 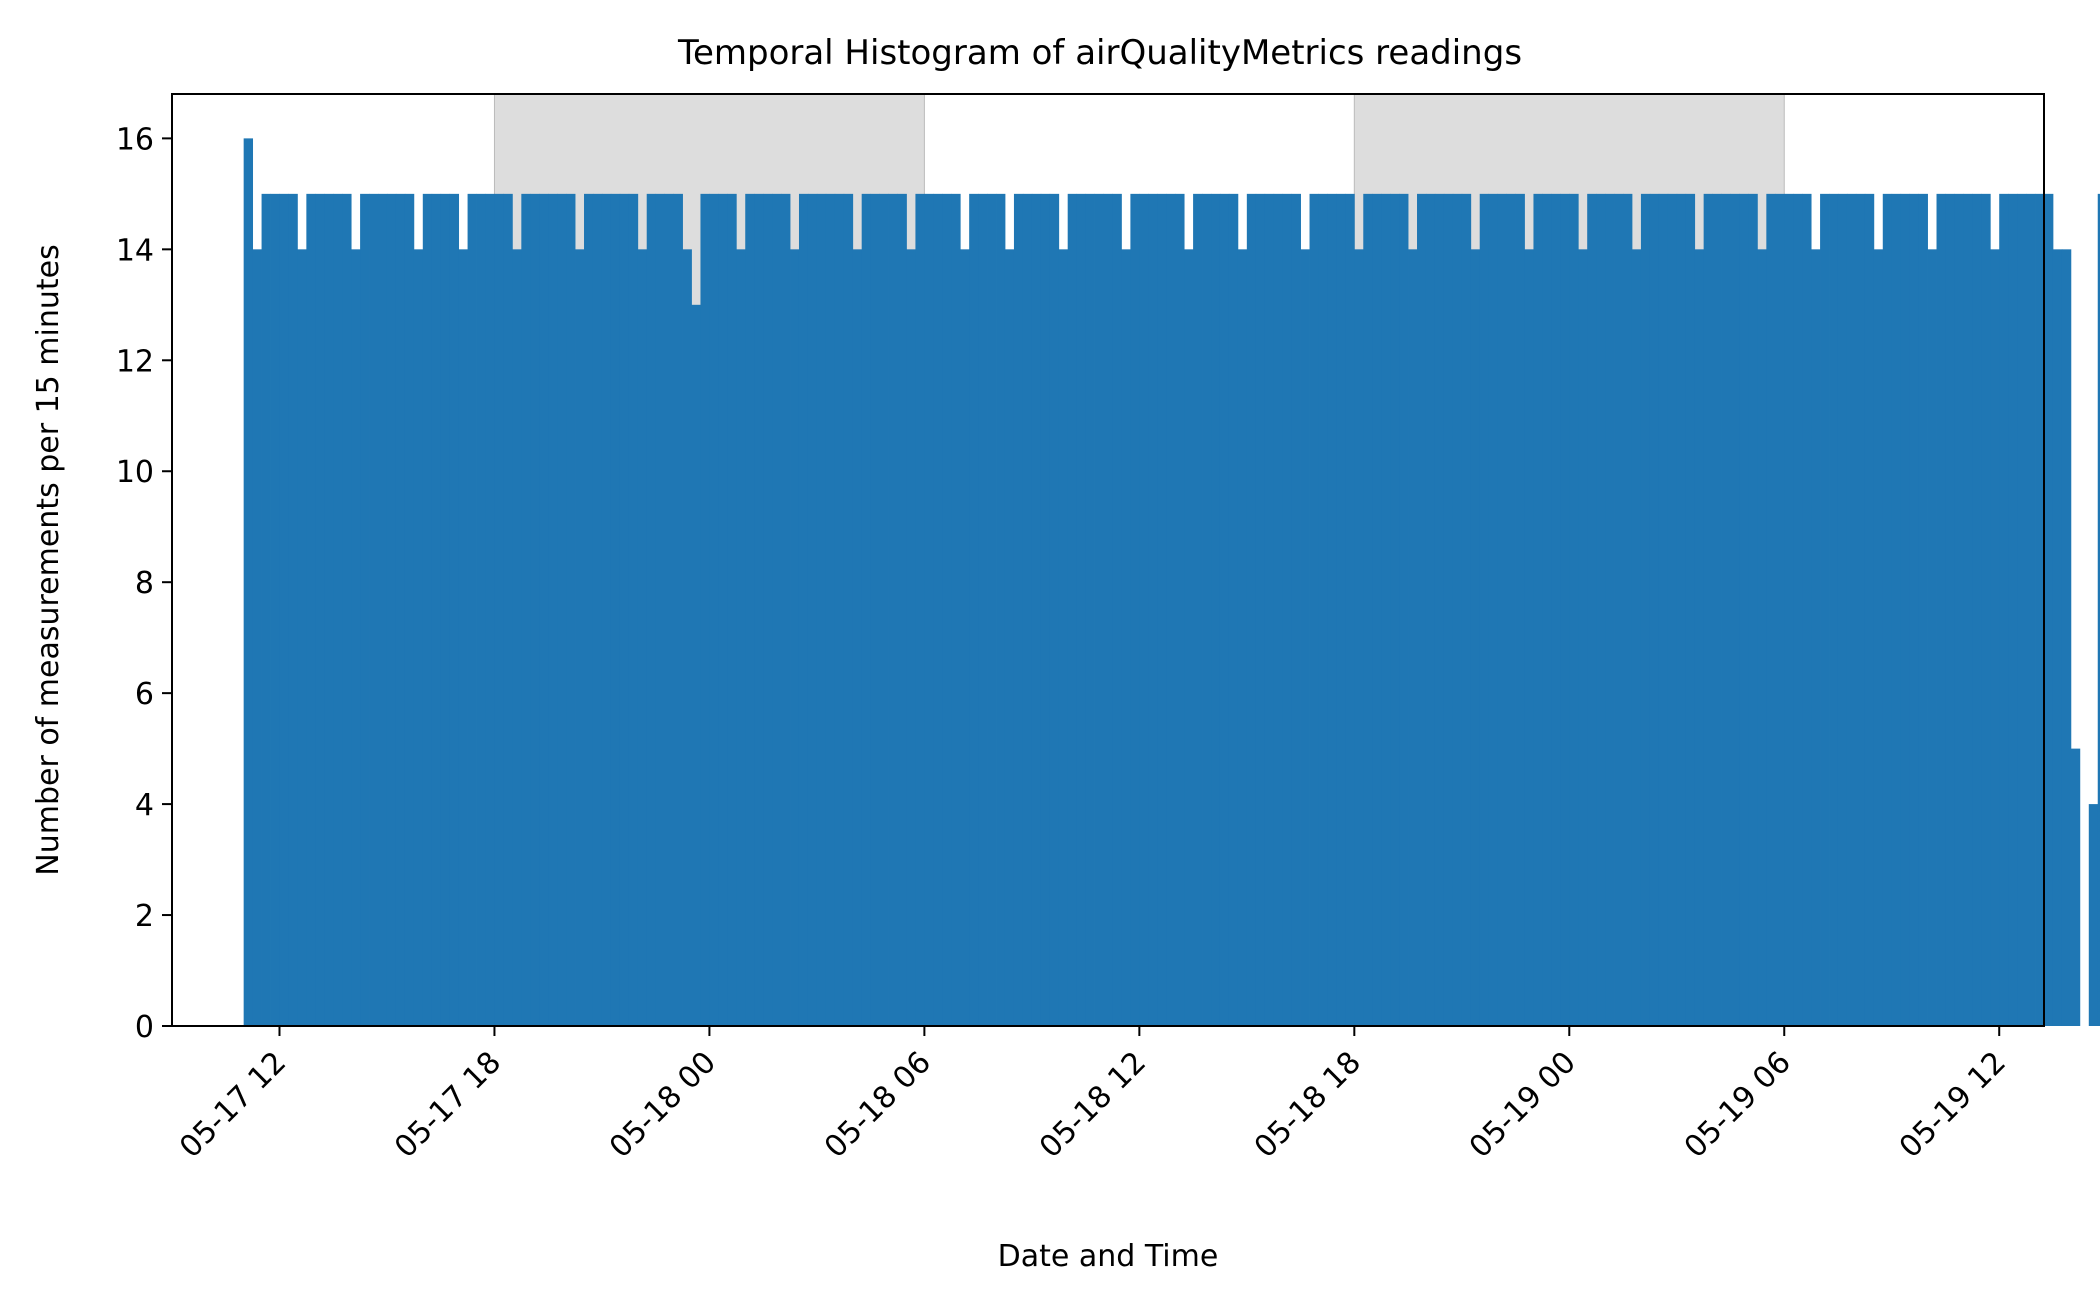 What do you see at coordinates (448, 1105) in the screenshot?
I see `x-tick-label: 05-17 18` at bounding box center [448, 1105].